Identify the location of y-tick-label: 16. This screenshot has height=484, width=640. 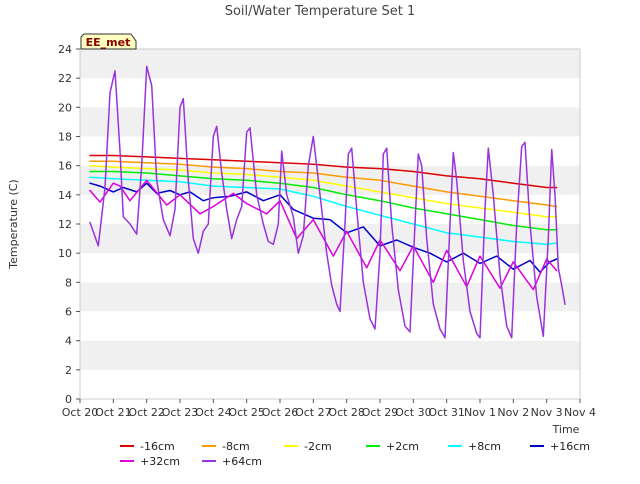
(65, 166).